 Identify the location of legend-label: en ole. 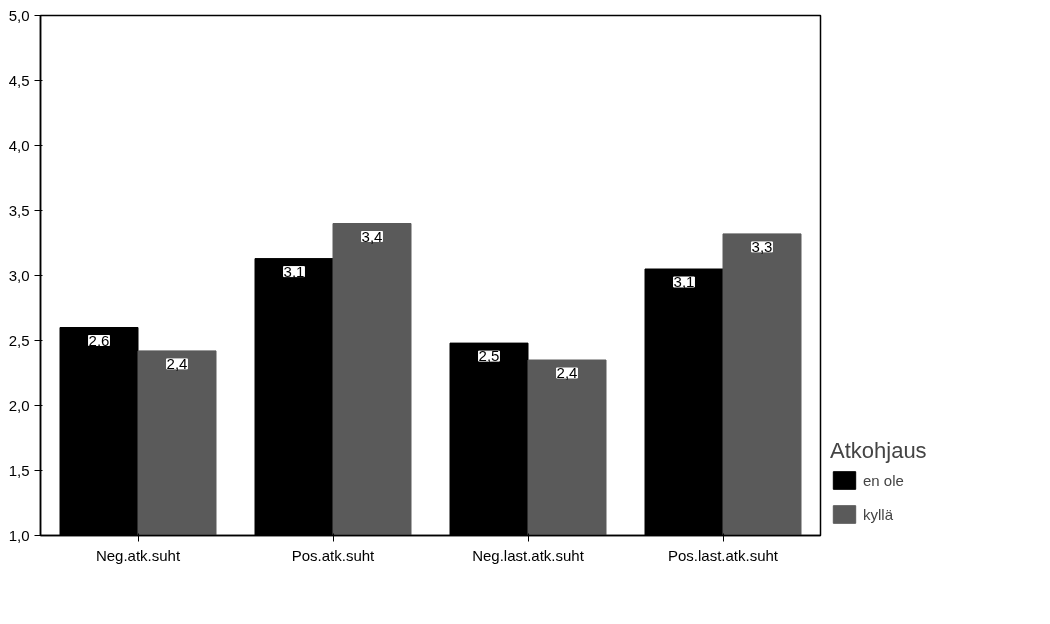
(883, 480).